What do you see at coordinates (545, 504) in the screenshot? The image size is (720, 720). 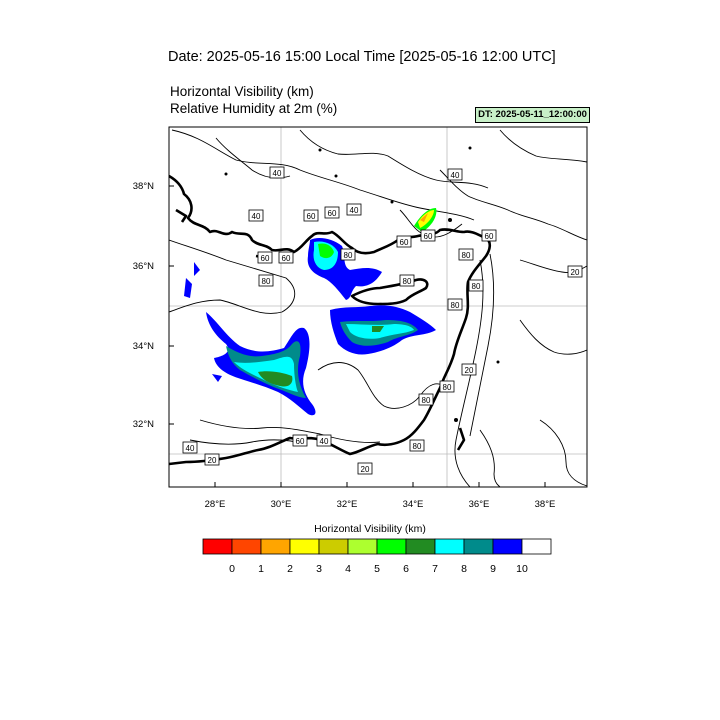 I see `lon-label: 38°E` at bounding box center [545, 504].